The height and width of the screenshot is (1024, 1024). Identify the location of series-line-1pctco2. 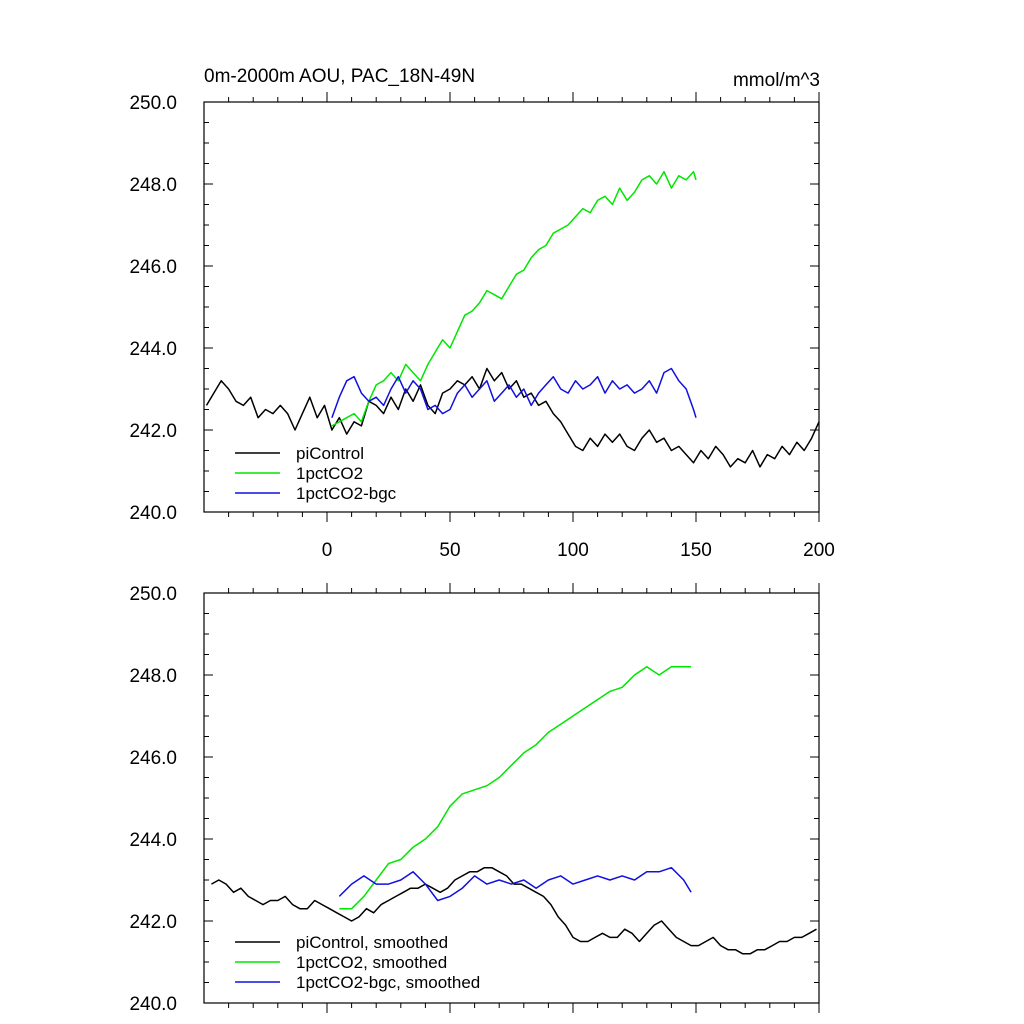
(514, 298).